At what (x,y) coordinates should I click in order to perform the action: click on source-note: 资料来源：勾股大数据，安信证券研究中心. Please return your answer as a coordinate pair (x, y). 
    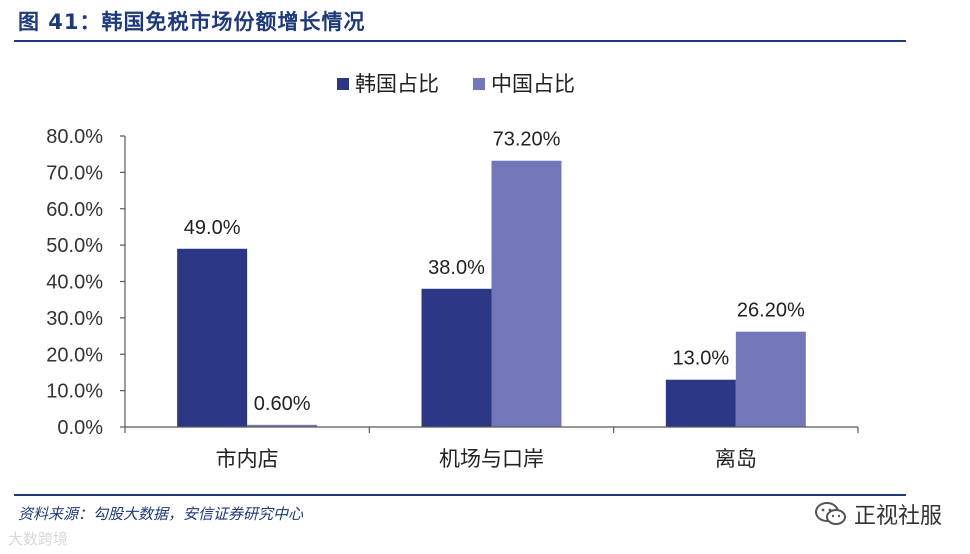
    Looking at the image, I should click on (161, 514).